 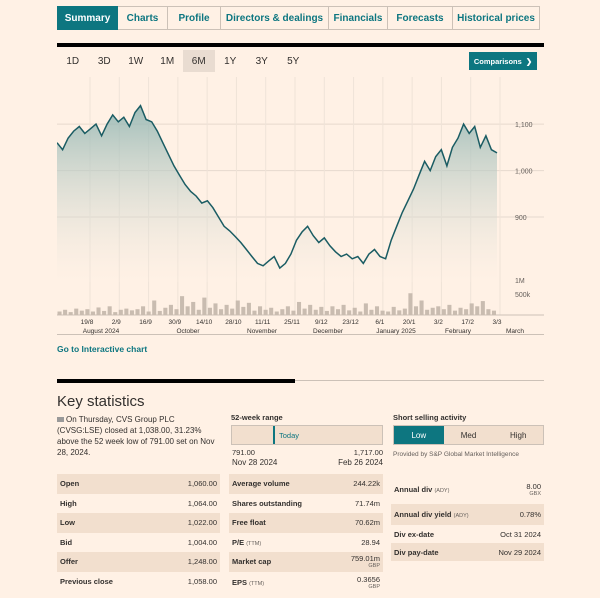 I want to click on short-selling-med: Med, so click(x=468, y=435).